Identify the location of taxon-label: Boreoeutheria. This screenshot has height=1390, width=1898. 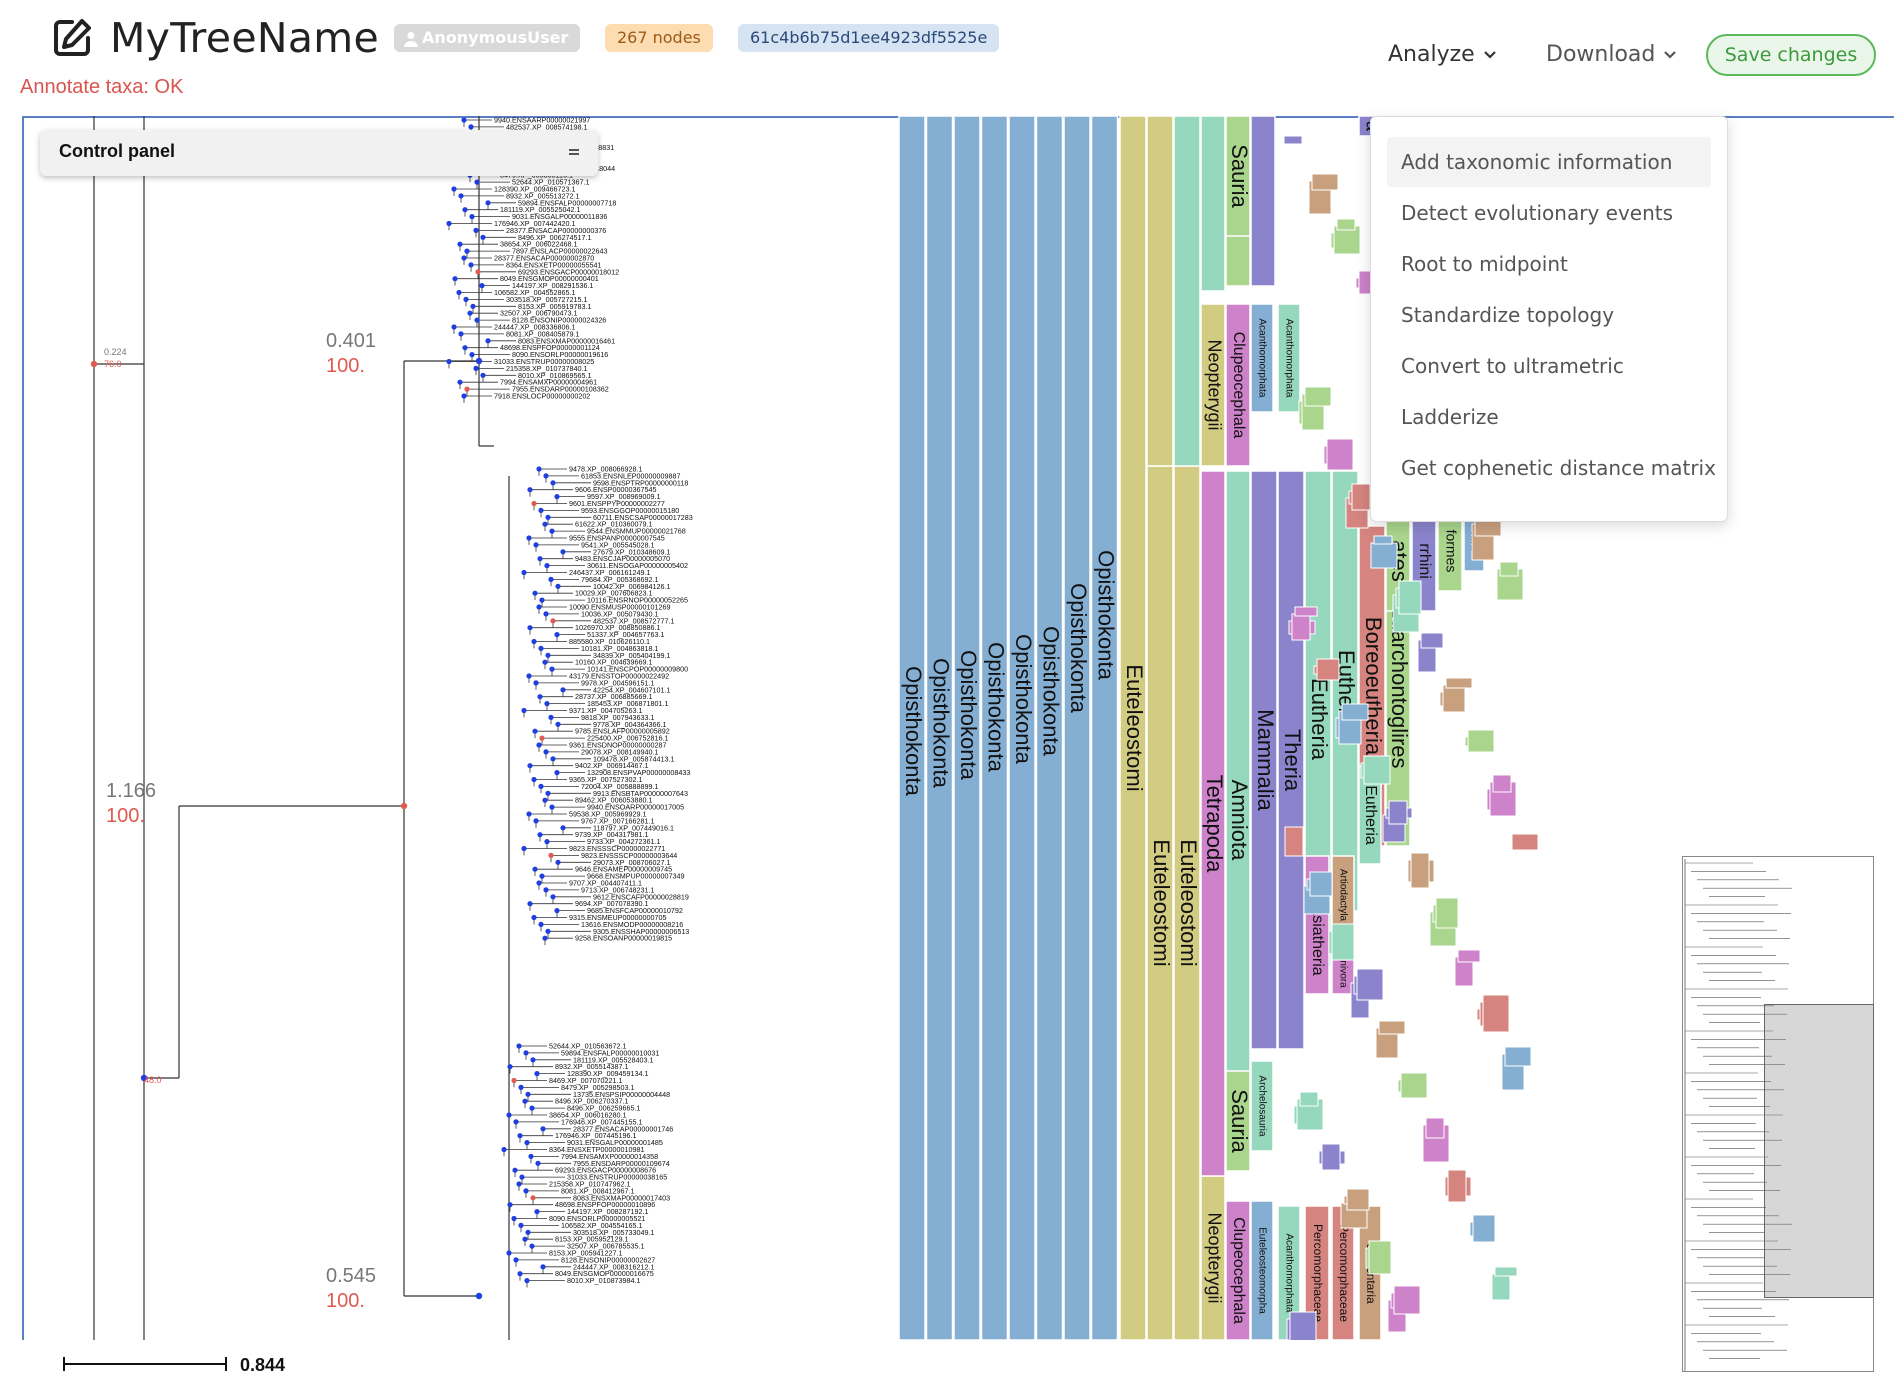
(1373, 686).